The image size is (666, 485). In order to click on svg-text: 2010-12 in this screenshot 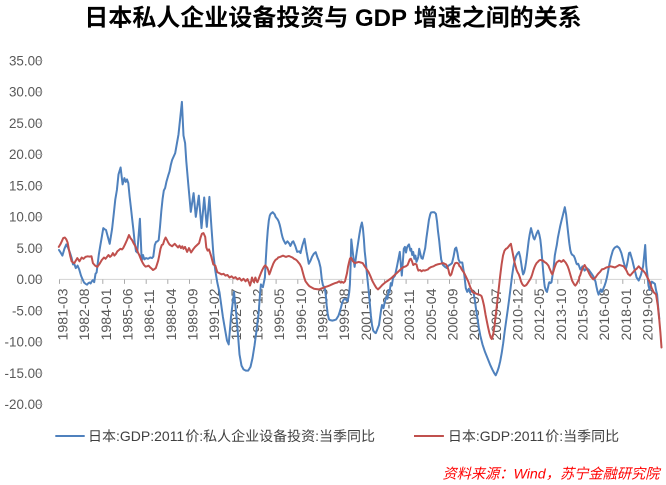, I will do `click(519, 314)`.